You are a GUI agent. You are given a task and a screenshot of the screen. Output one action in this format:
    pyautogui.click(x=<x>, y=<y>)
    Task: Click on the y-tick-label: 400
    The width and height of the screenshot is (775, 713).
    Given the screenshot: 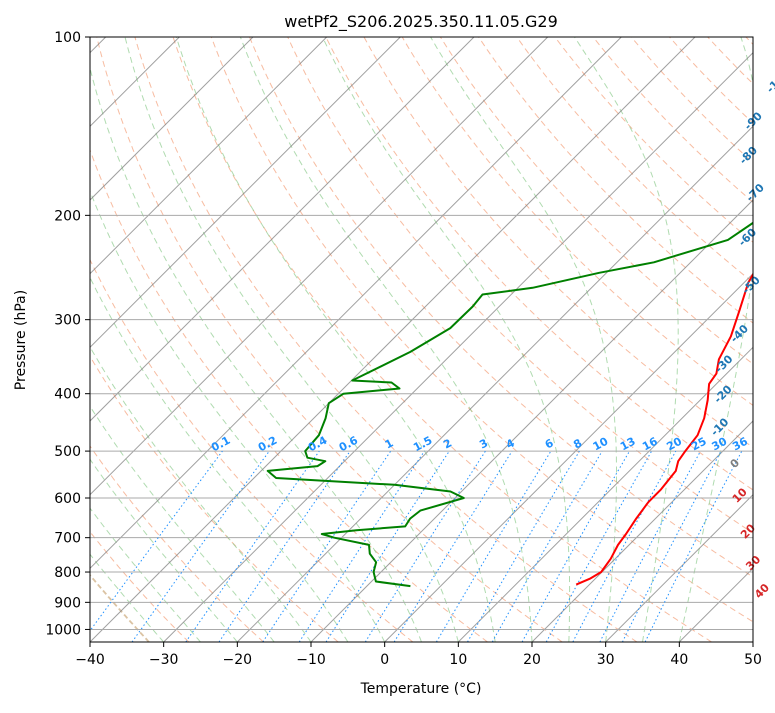 What is the action you would take?
    pyautogui.click(x=67, y=395)
    